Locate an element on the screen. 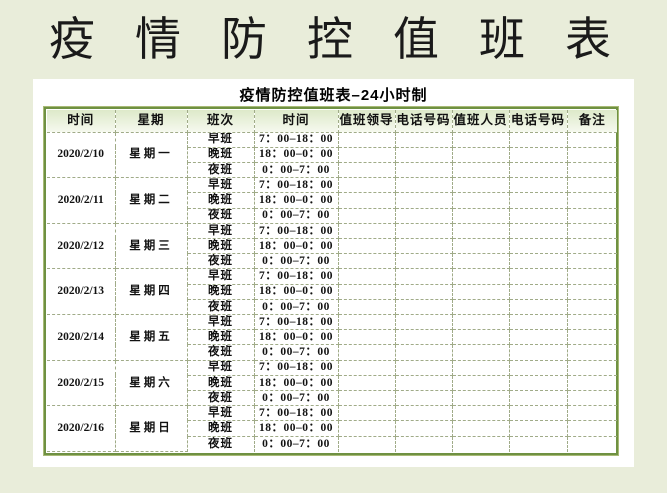 This screenshot has width=667, height=493. column-header-8: 备注 is located at coordinates (591, 121).